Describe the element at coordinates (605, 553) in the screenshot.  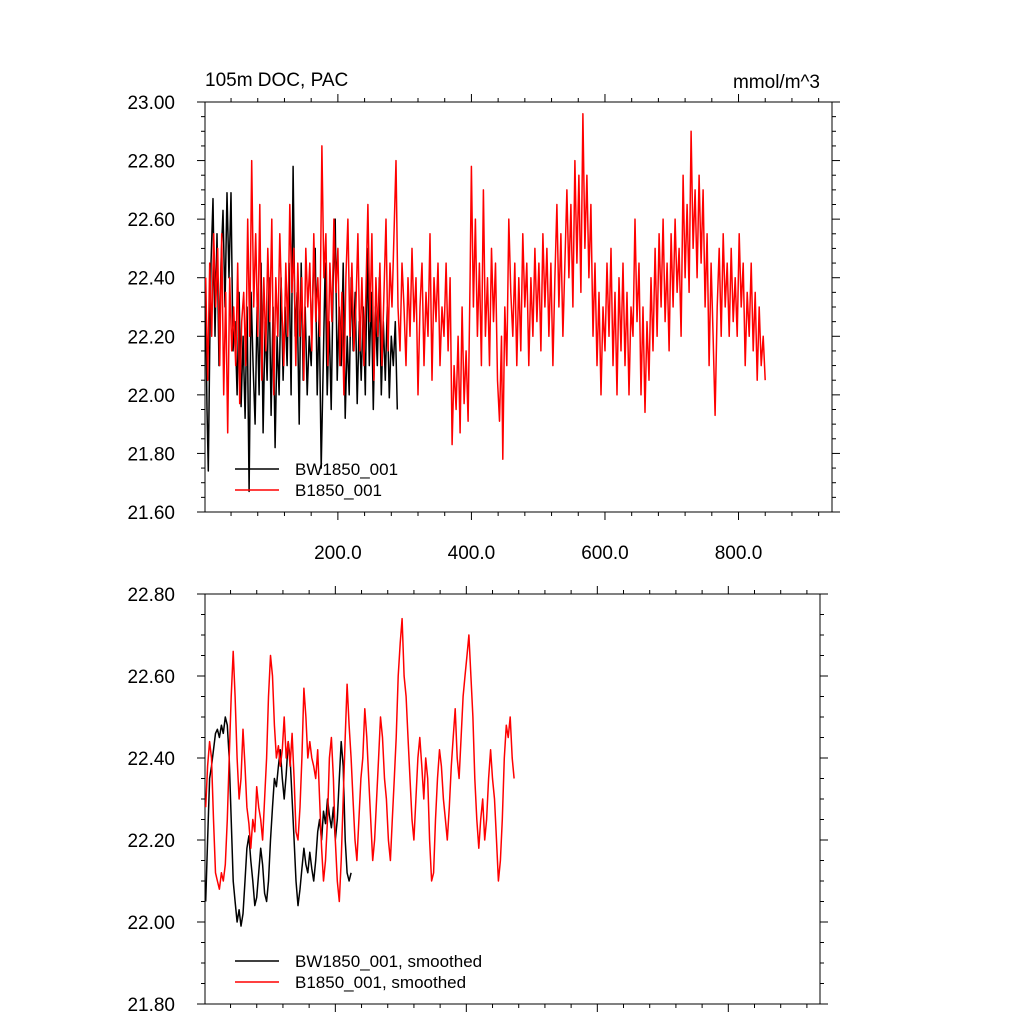
I see `x-tick-label: 600.0` at that location.